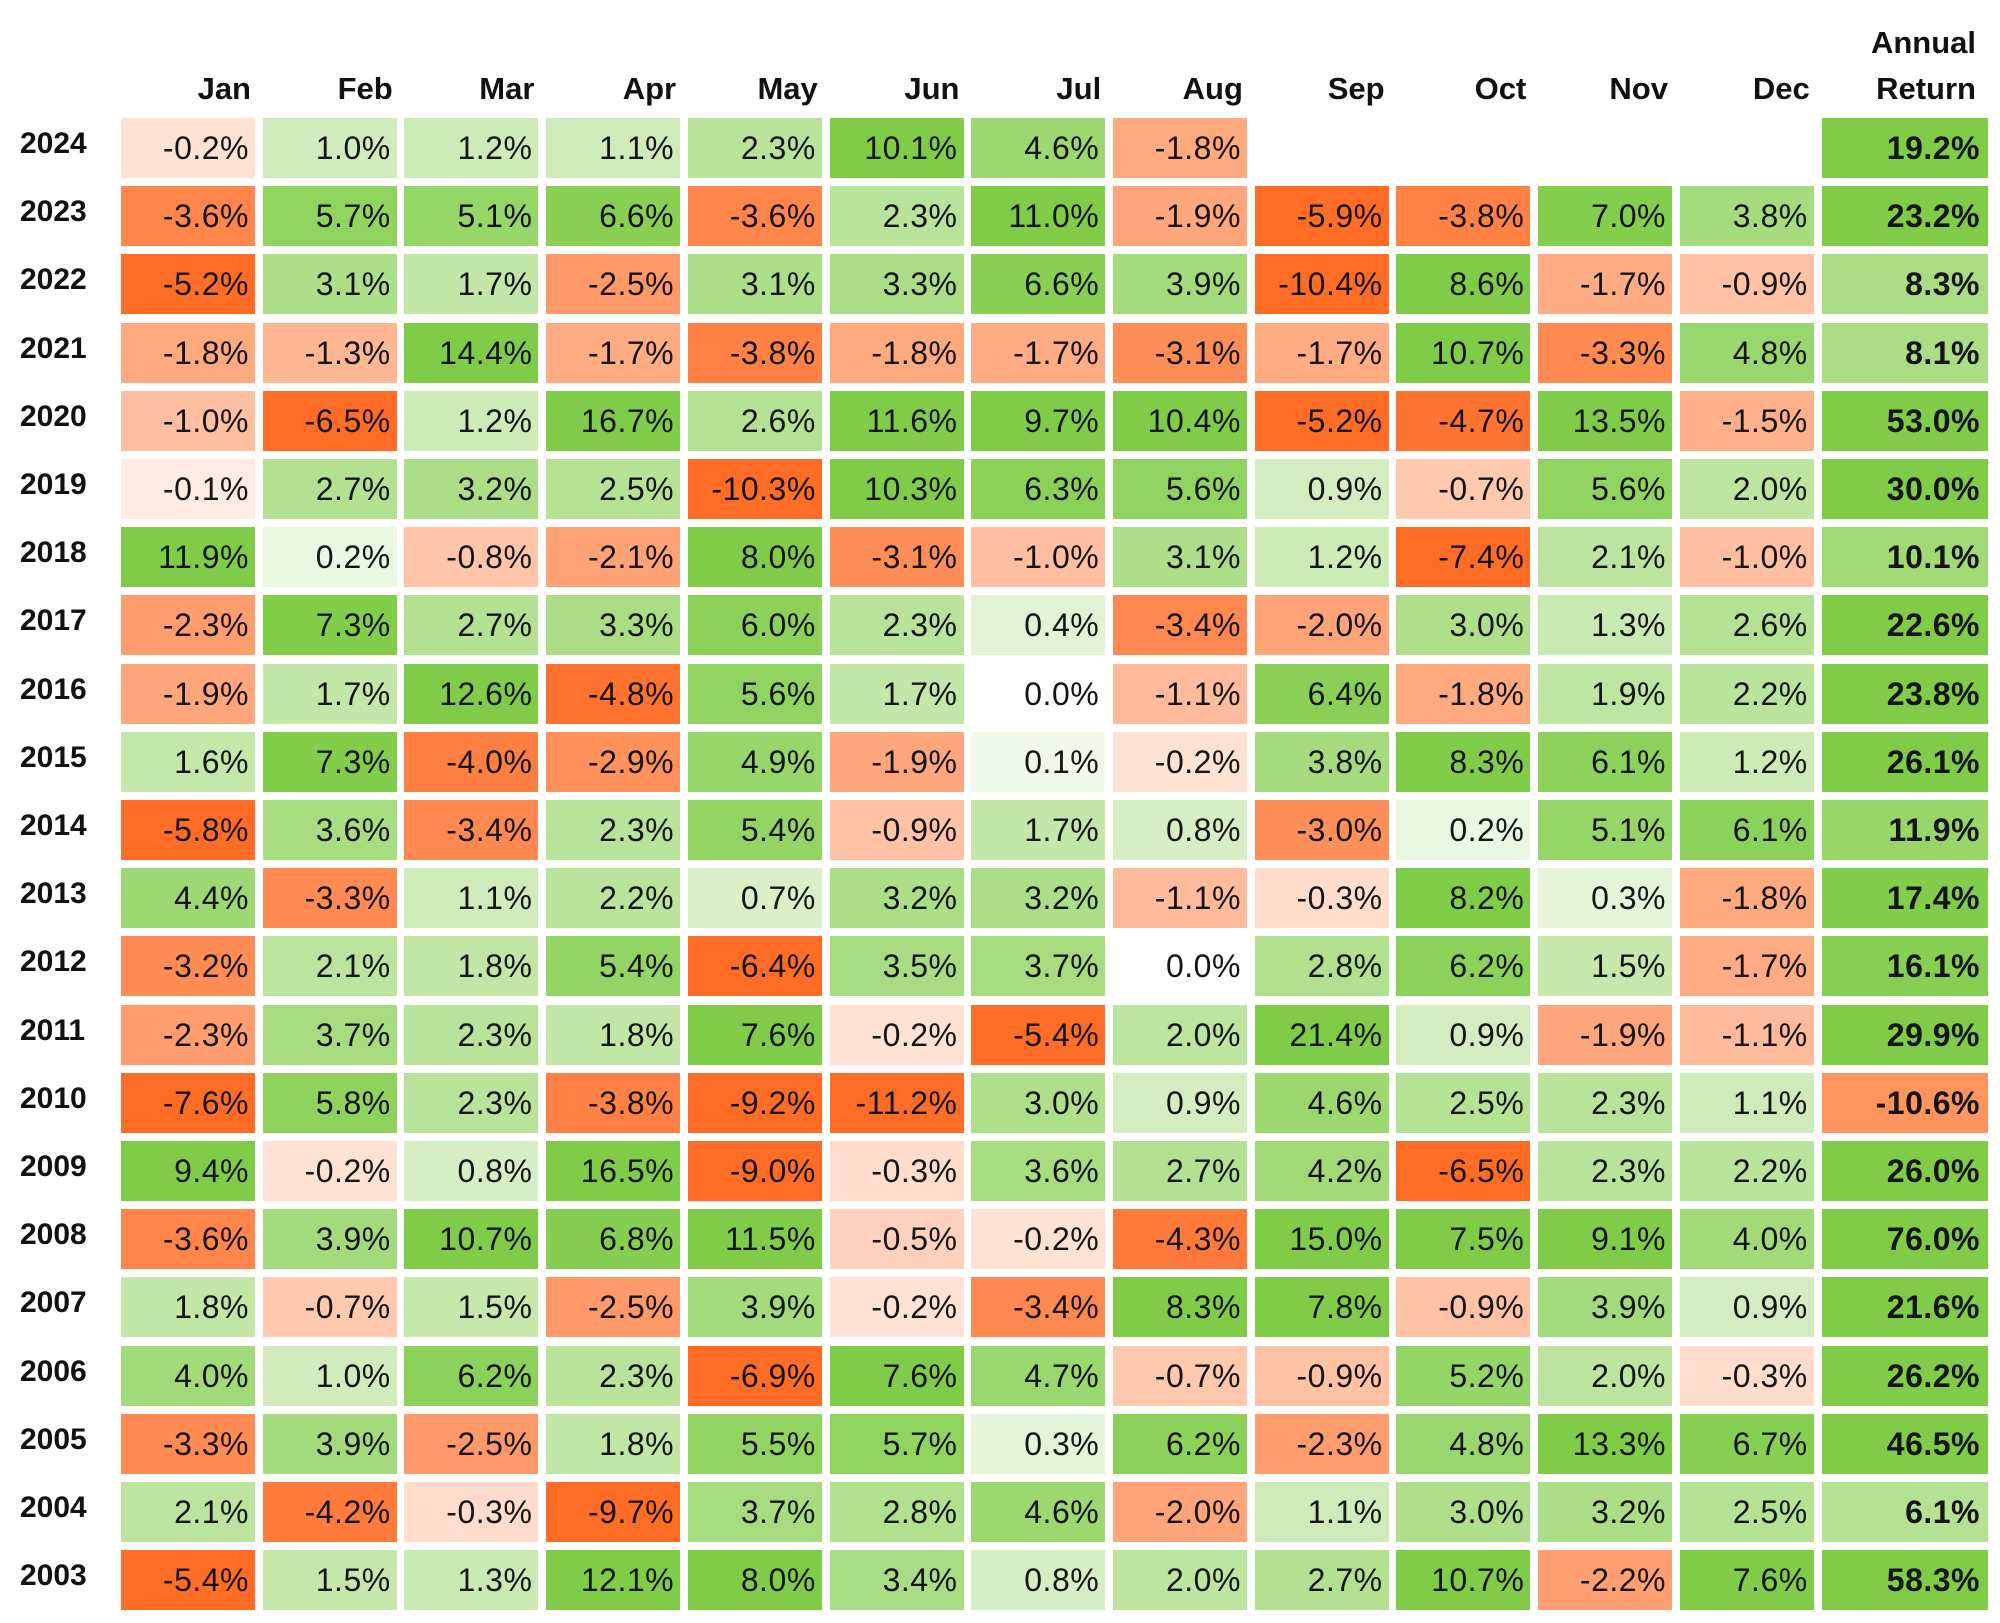  I want to click on heatmap-cell-2003-oct: 10.7%, so click(1463, 1580).